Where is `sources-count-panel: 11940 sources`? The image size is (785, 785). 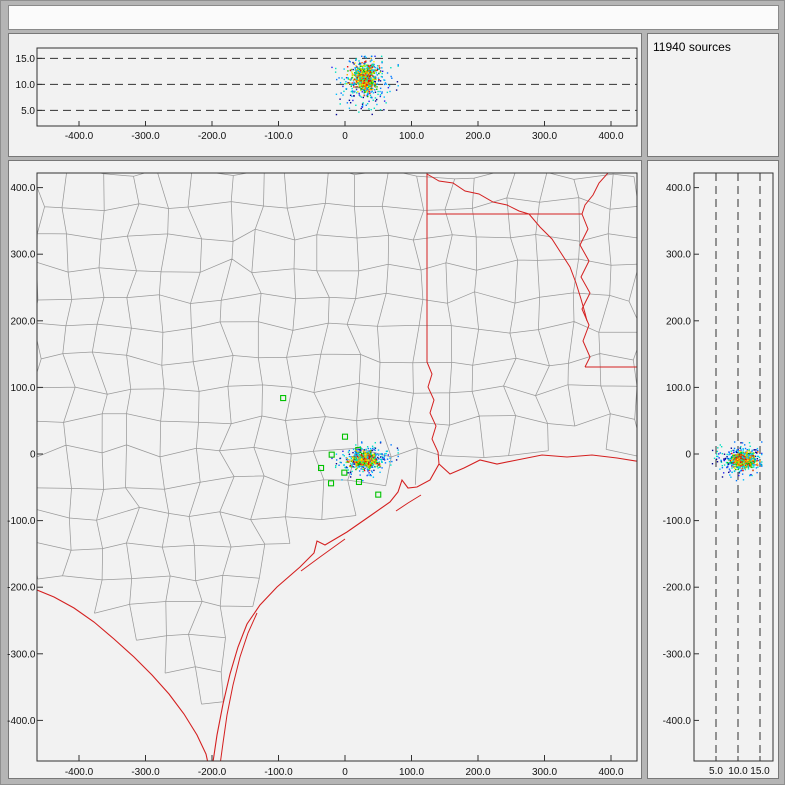 sources-count-panel: 11940 sources is located at coordinates (713, 95).